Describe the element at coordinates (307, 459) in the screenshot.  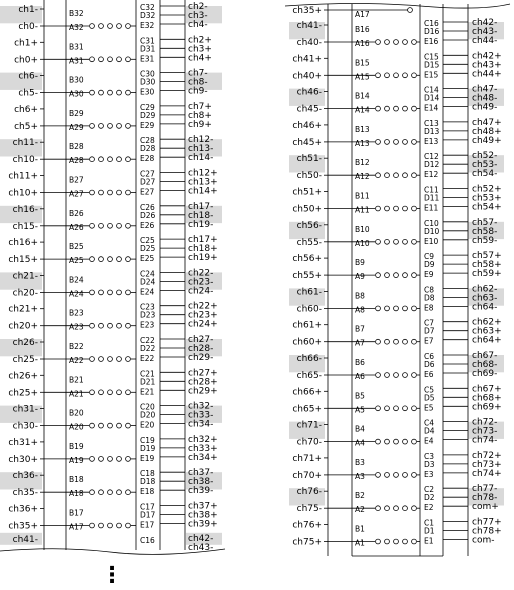
I see `channel-label: ch71+` at that location.